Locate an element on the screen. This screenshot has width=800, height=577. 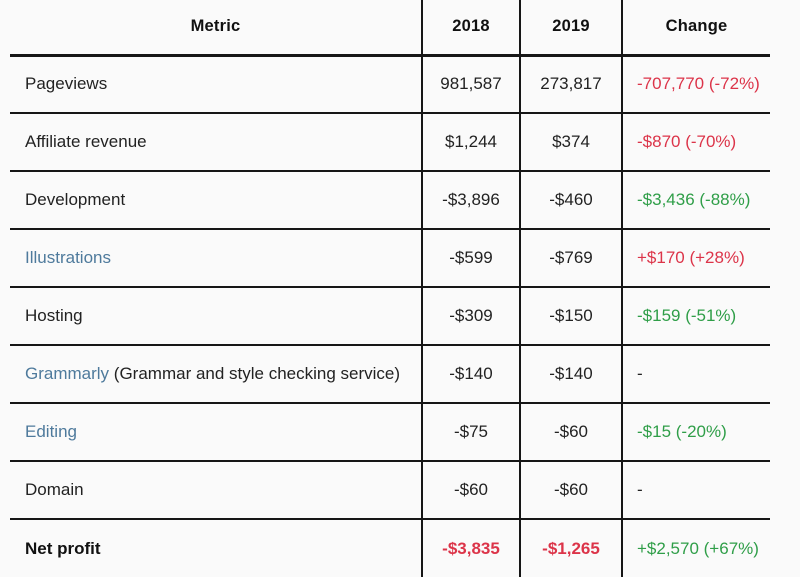
metric-cell: Net profit is located at coordinates (216, 548).